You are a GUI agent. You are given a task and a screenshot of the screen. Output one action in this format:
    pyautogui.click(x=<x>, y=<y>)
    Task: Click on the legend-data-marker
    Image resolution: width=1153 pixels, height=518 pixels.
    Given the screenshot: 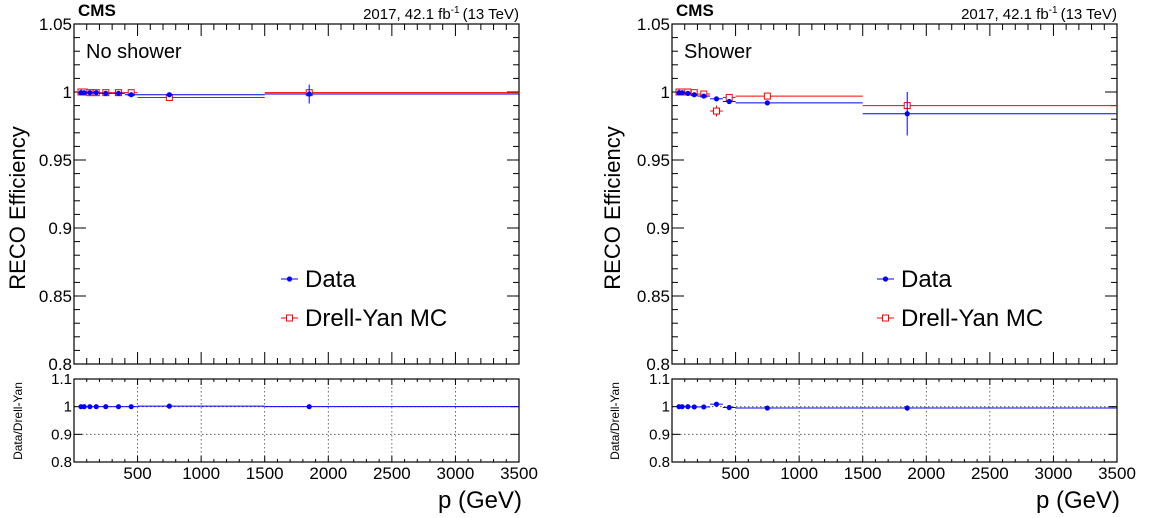 What is the action you would take?
    pyautogui.click(x=289, y=279)
    